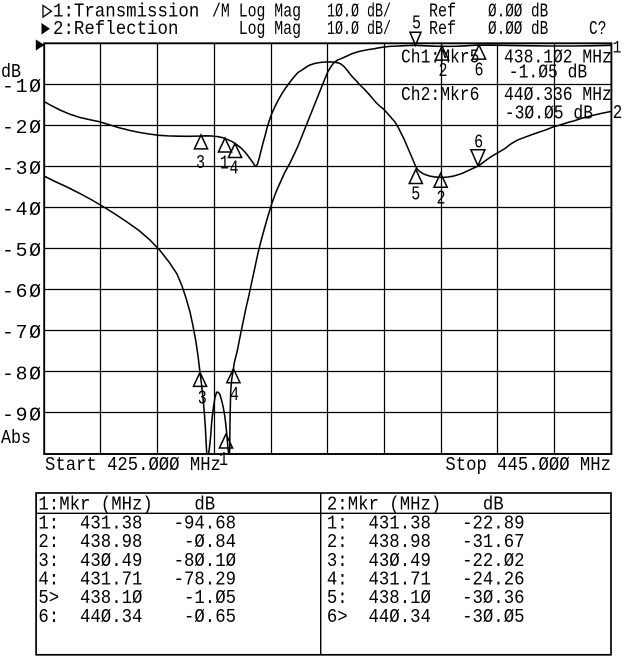 The image size is (640, 664). What do you see at coordinates (426, 561) in the screenshot?
I see `svg-text: 3: 43Ø.49 -22.Ø2` at bounding box center [426, 561].